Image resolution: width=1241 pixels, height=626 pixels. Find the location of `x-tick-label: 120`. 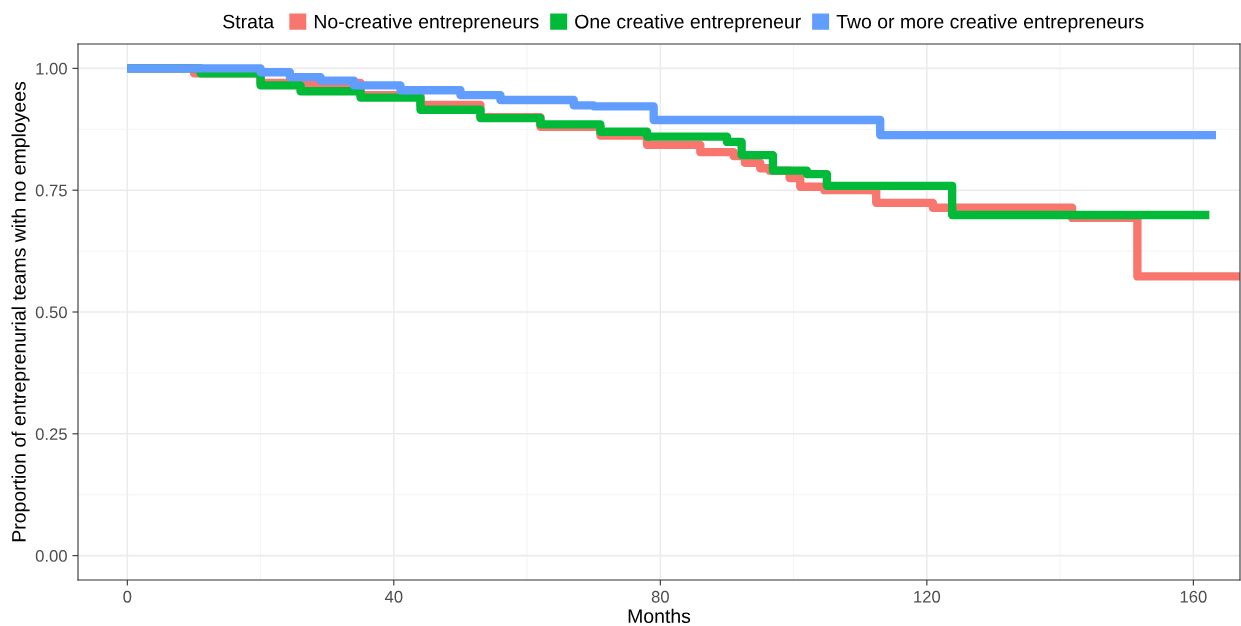

x-tick-label: 120 is located at coordinates (927, 596).